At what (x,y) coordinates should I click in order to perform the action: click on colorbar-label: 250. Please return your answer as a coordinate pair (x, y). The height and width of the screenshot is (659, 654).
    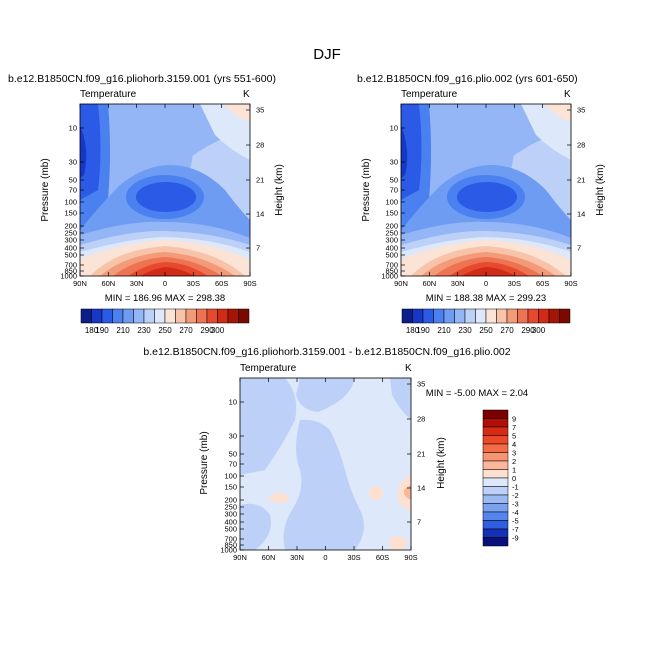
    Looking at the image, I should click on (486, 330).